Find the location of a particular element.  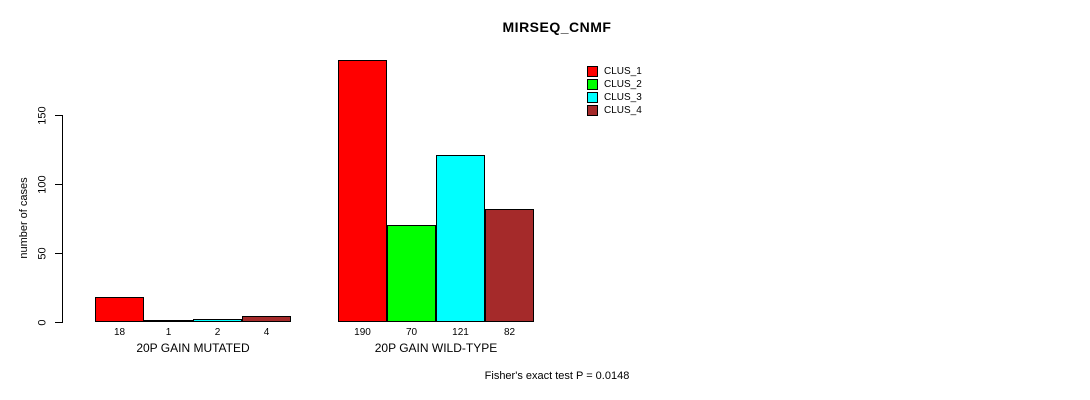

legend-item: CLUS_4 is located at coordinates (614, 110).